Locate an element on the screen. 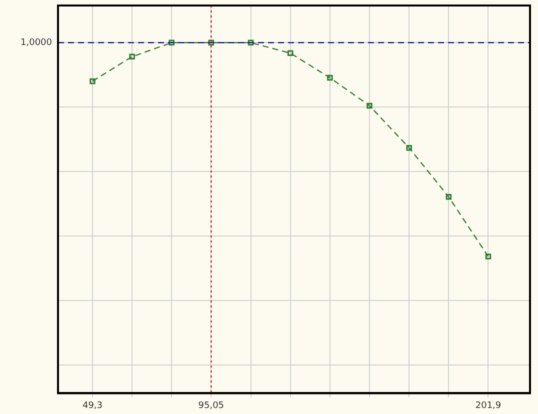 The width and height of the screenshot is (538, 414). ref-line-label: 1,0000 is located at coordinates (36, 43).